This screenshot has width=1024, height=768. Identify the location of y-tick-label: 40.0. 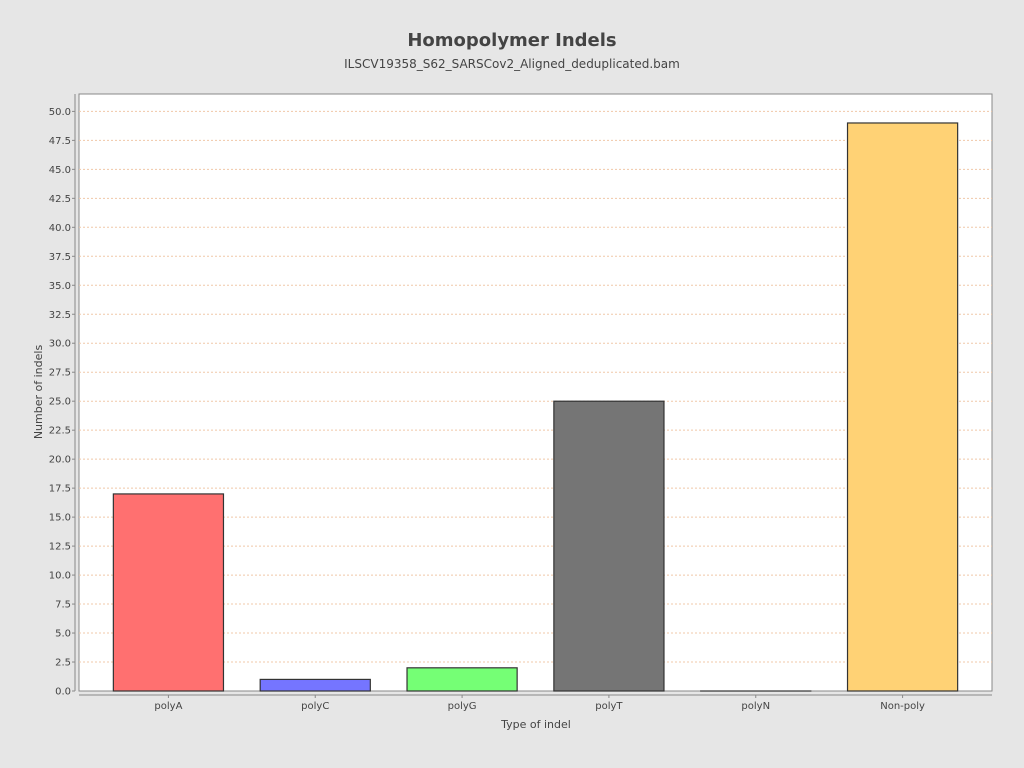
(60, 228).